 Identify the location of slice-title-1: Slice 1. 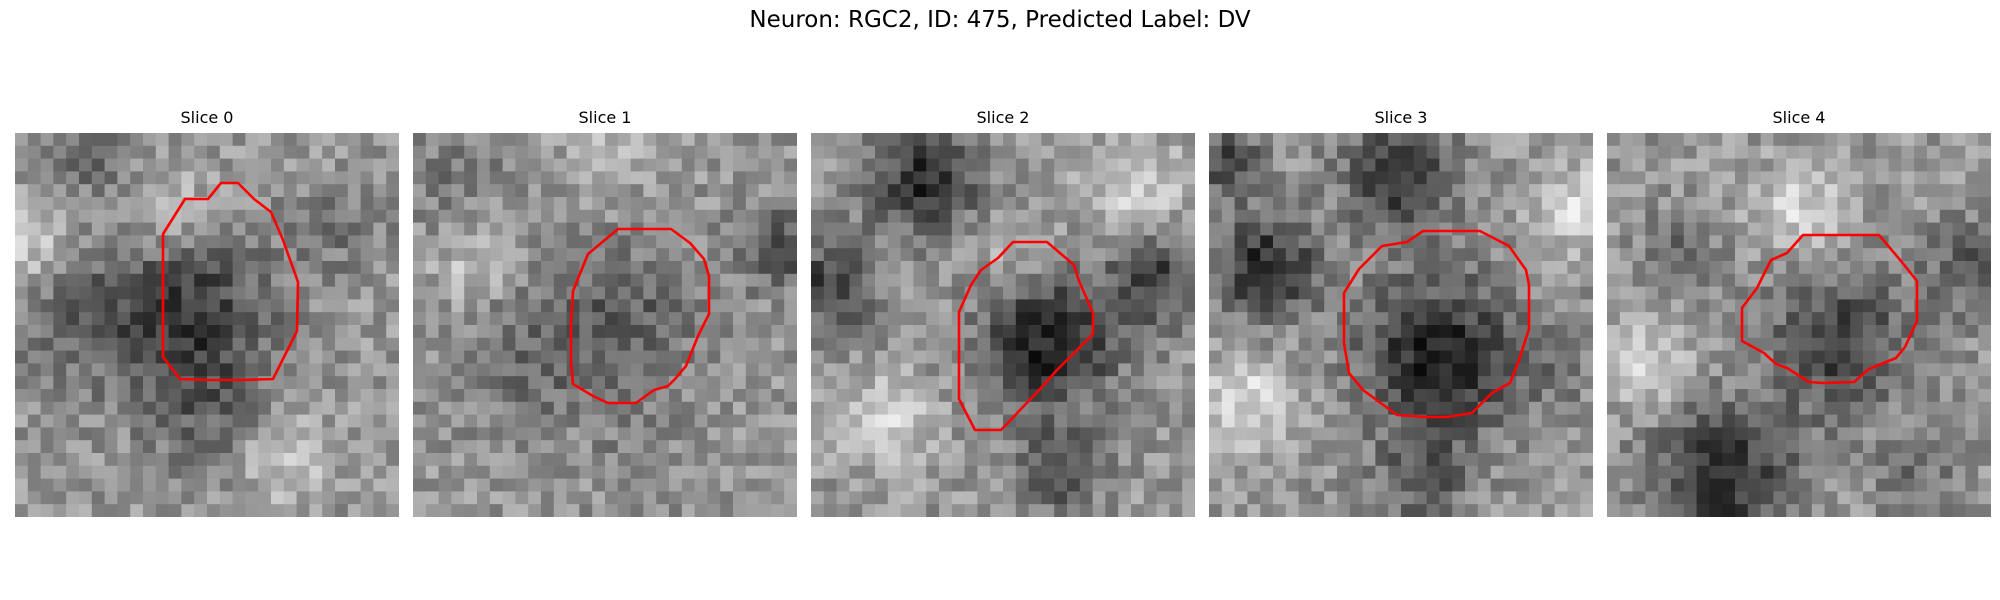
(605, 117).